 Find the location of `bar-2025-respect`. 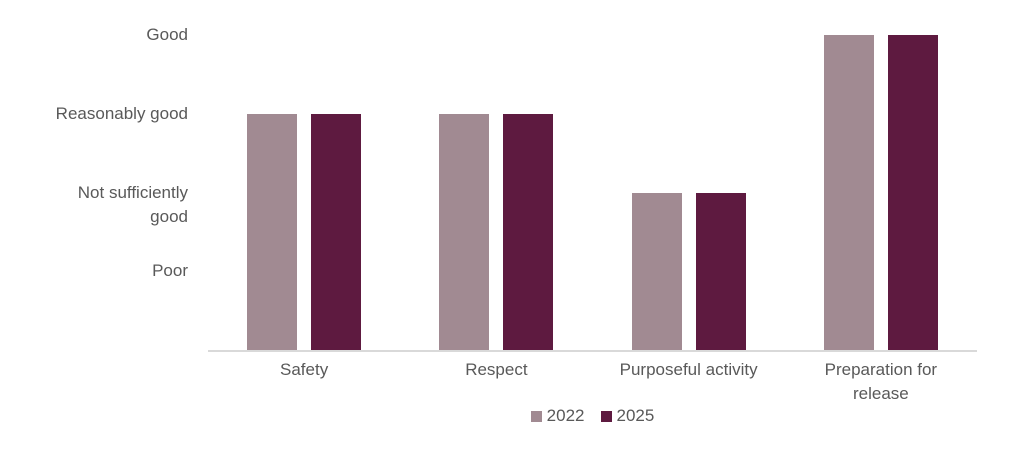

bar-2025-respect is located at coordinates (528, 231).